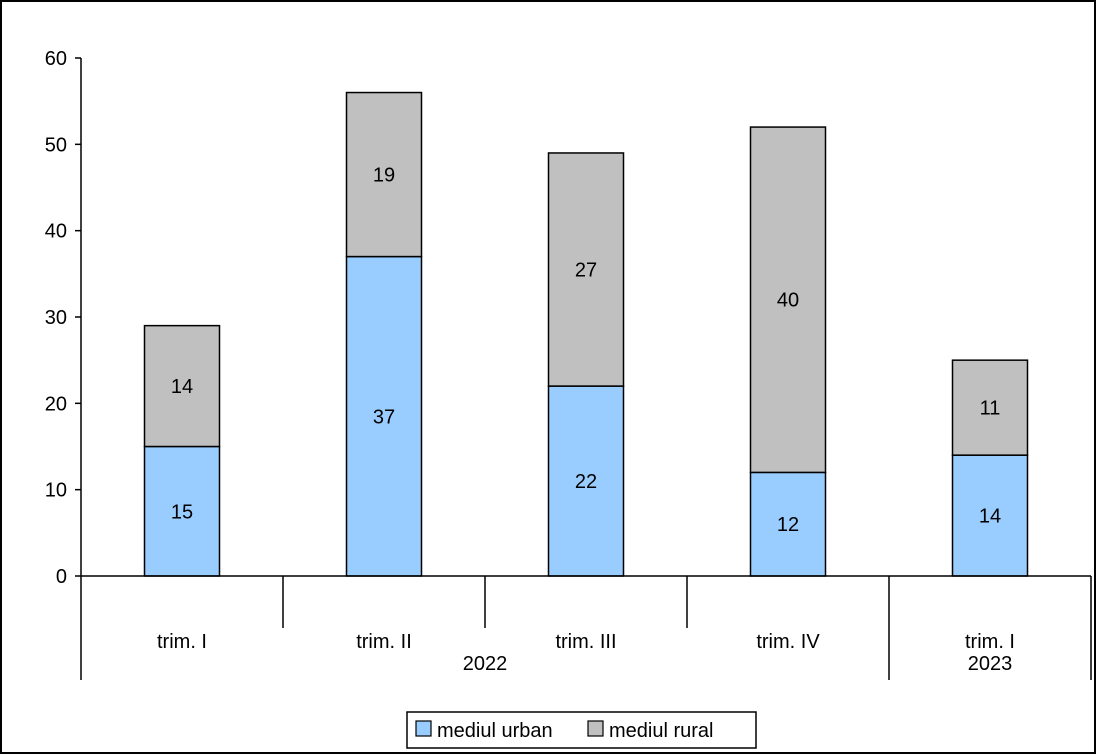 Image resolution: width=1096 pixels, height=754 pixels. I want to click on y-tick-label: 40, so click(56, 232).